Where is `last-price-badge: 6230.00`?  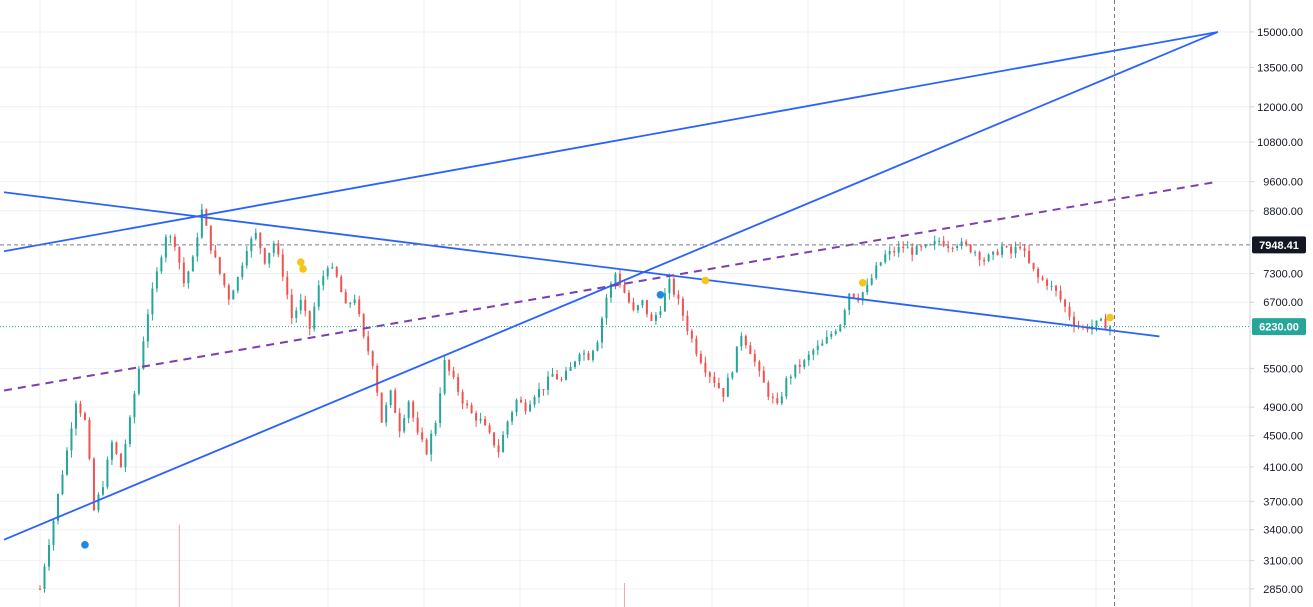
last-price-badge: 6230.00 is located at coordinates (1279, 327).